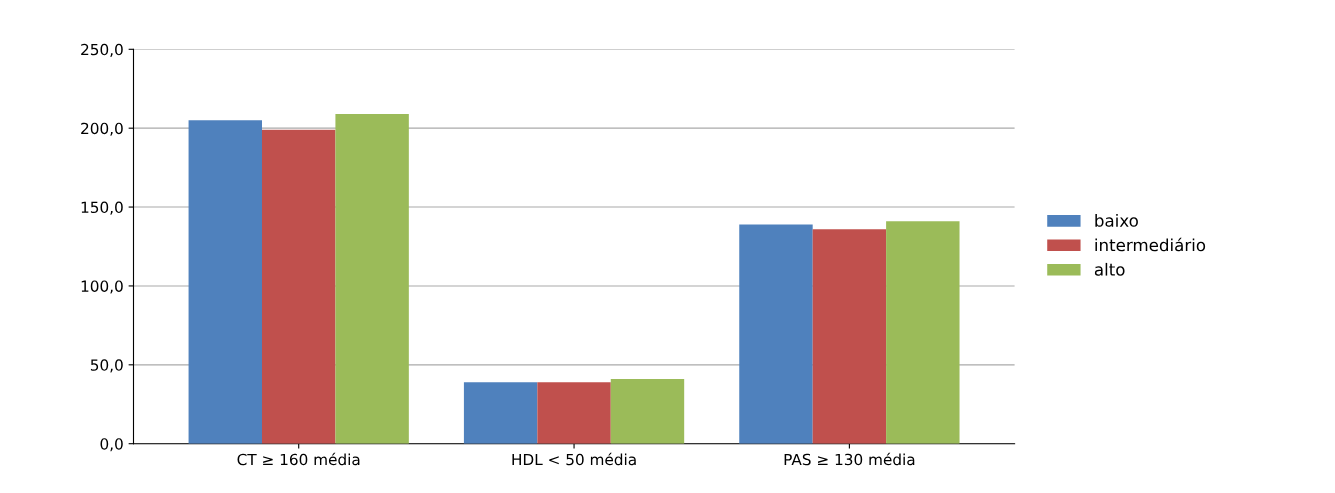 This screenshot has width=1335, height=493. I want to click on x-tick-label: PAS ≥ 130 média, so click(849, 459).